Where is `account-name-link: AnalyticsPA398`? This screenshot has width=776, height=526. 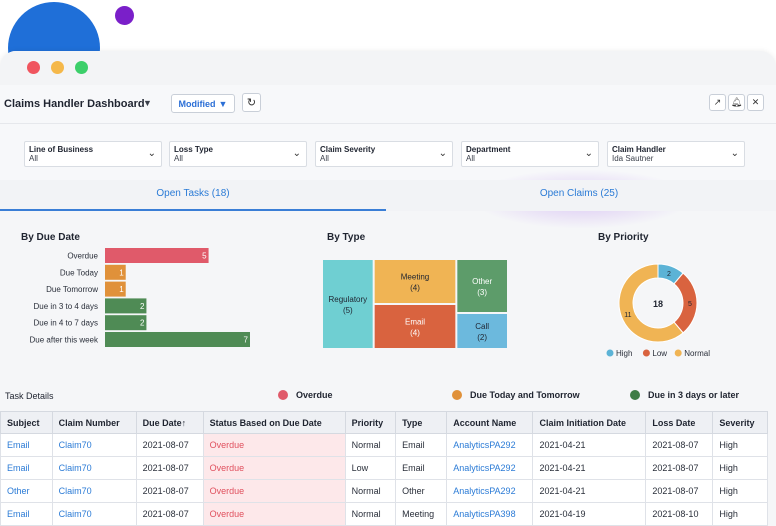 account-name-link: AnalyticsPA398 is located at coordinates (490, 514).